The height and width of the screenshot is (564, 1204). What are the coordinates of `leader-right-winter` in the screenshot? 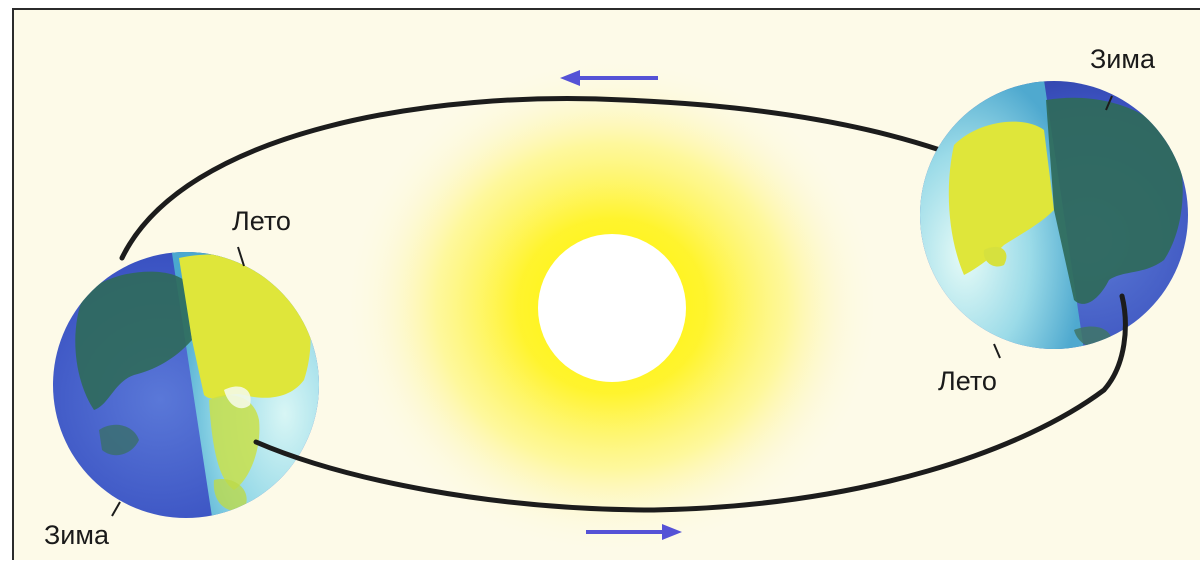 It's located at (1109, 103).